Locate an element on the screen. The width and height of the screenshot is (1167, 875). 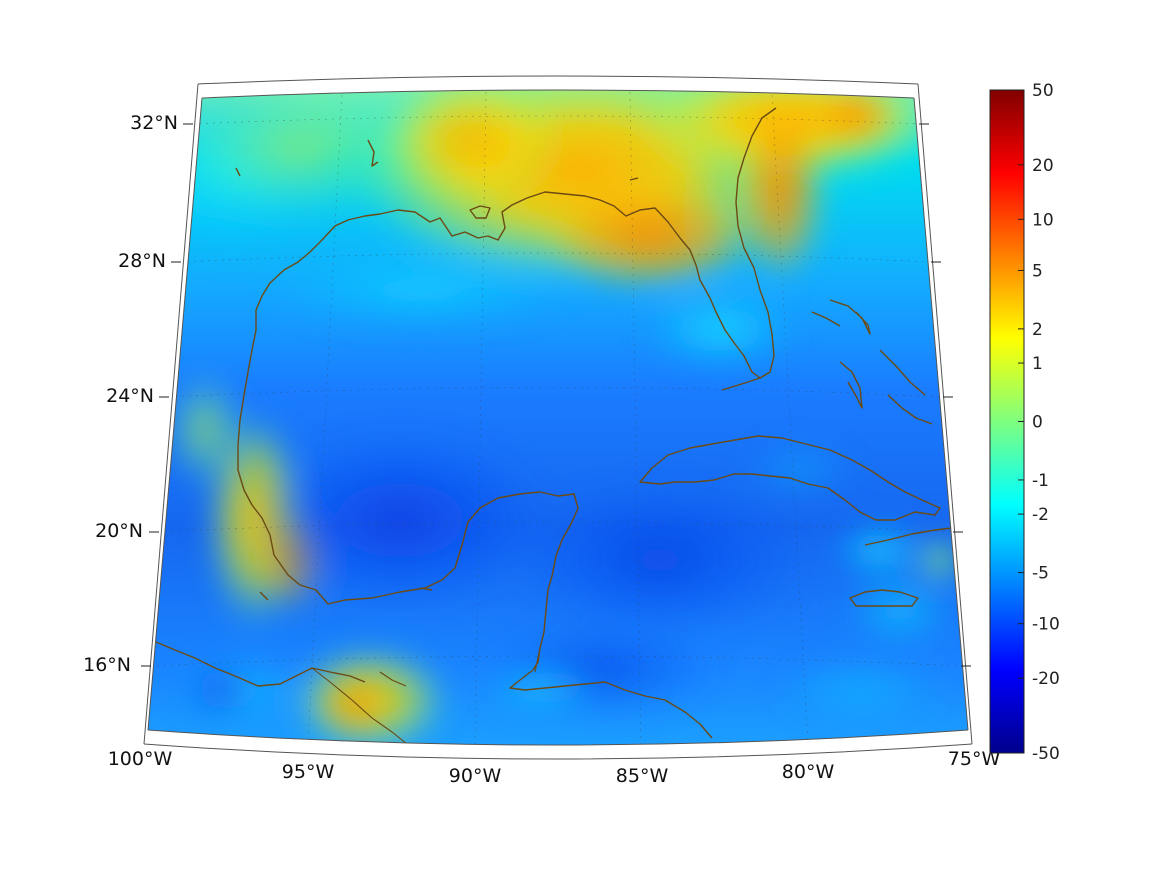
lat-label-28n: 28°N is located at coordinates (142, 261).